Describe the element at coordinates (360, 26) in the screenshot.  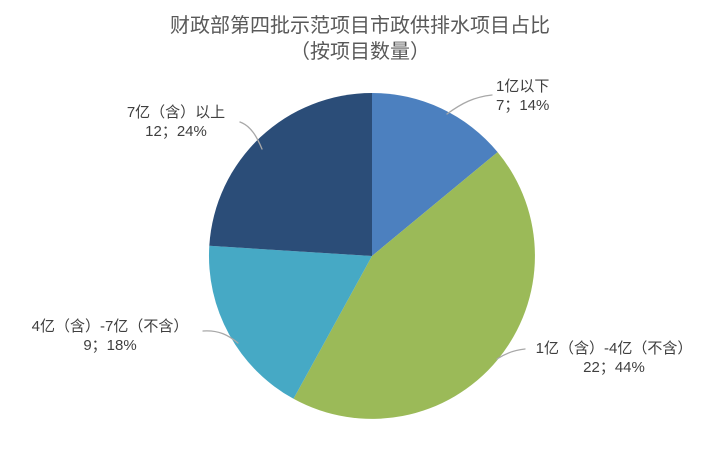
I see `chart-title-line1: 财政部第四批示范项目市政供排水项目占比` at that location.